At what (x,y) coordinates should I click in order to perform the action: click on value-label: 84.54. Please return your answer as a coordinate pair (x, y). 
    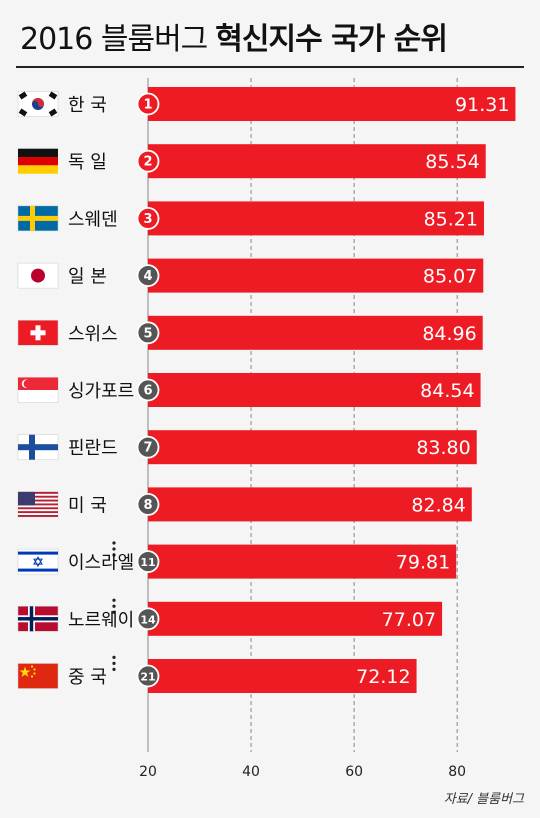
    Looking at the image, I should click on (447, 391).